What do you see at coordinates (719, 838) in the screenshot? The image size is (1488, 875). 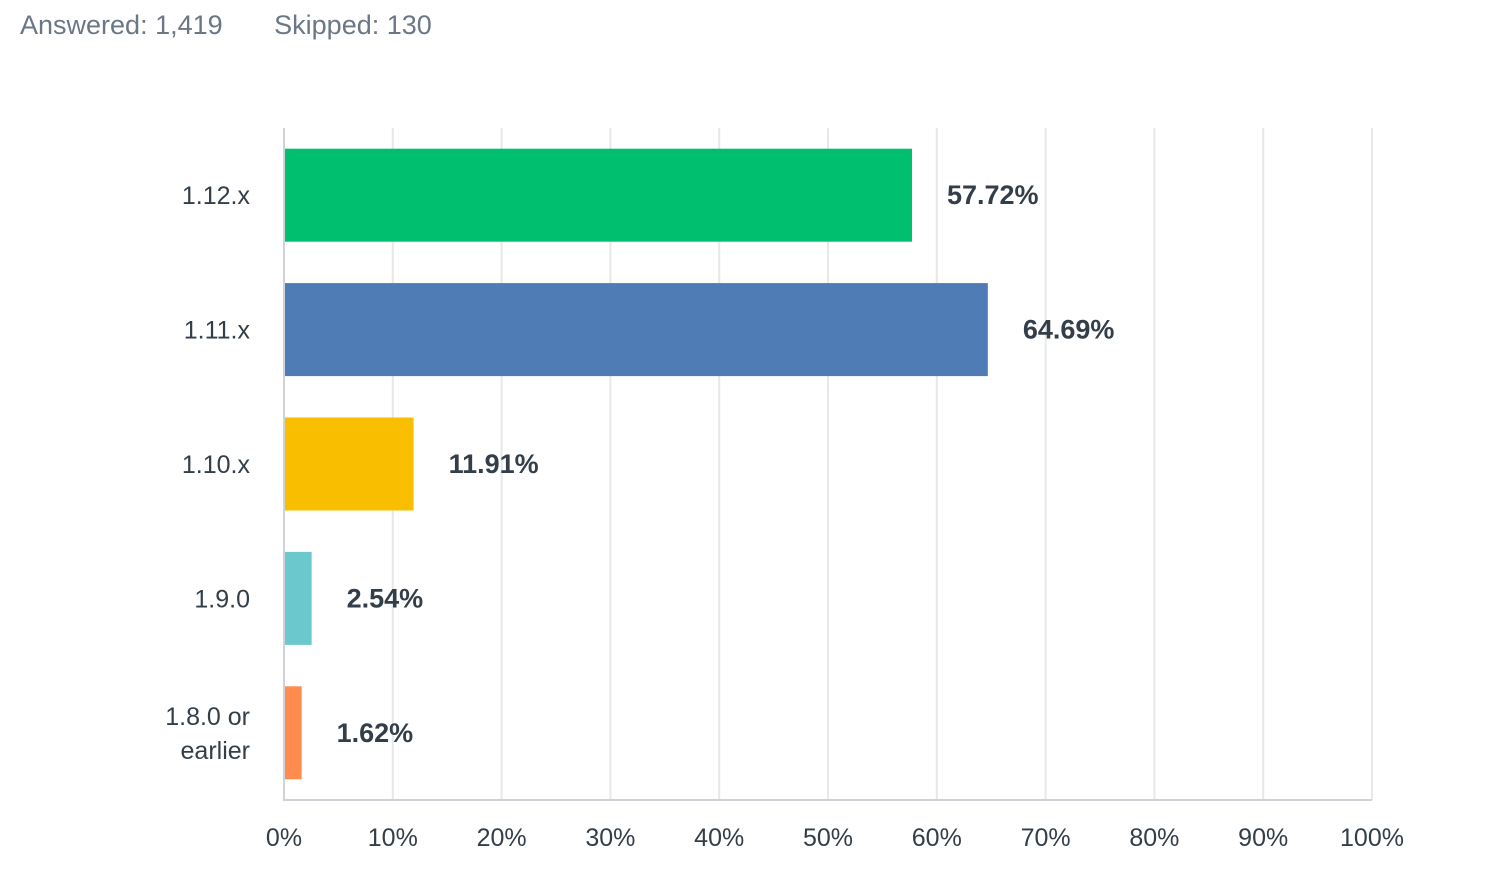 I see `x-tick-label: 40%` at bounding box center [719, 838].